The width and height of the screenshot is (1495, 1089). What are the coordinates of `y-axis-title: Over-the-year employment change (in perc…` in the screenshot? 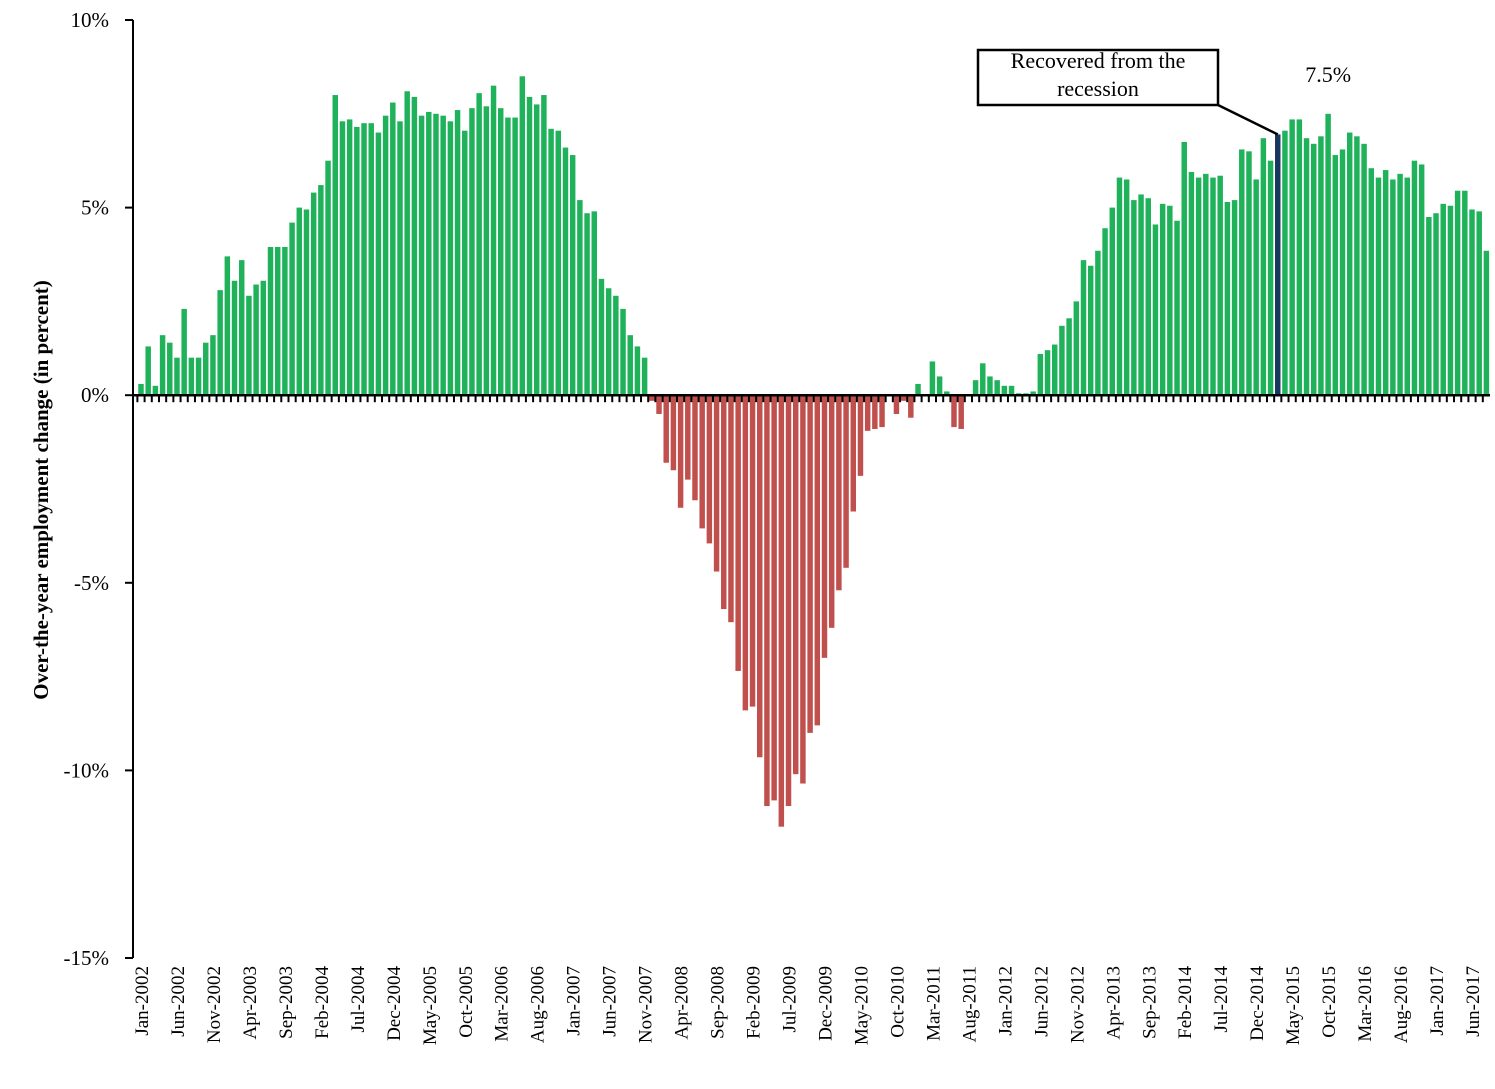 It's located at (41, 490).